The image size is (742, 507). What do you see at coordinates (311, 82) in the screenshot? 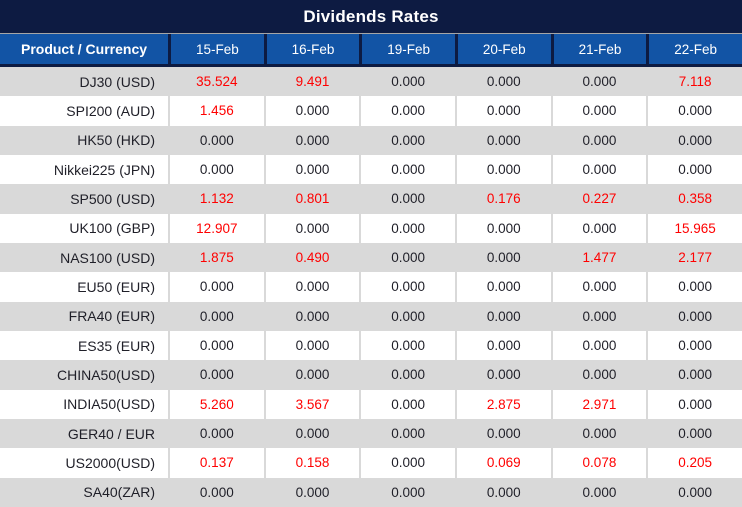
I see `value-cell: 9.491` at bounding box center [311, 82].